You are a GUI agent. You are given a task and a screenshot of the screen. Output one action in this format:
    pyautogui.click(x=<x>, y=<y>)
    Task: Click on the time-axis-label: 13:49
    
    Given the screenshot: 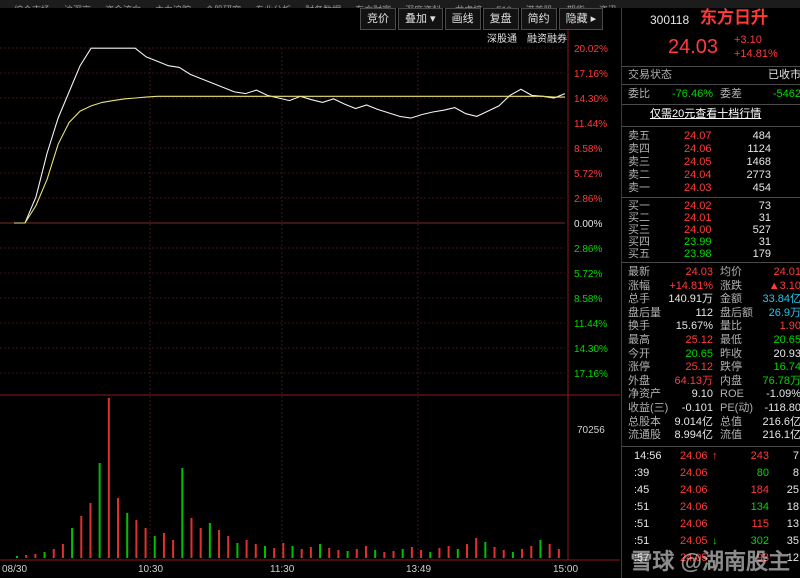 What is the action you would take?
    pyautogui.click(x=418, y=569)
    